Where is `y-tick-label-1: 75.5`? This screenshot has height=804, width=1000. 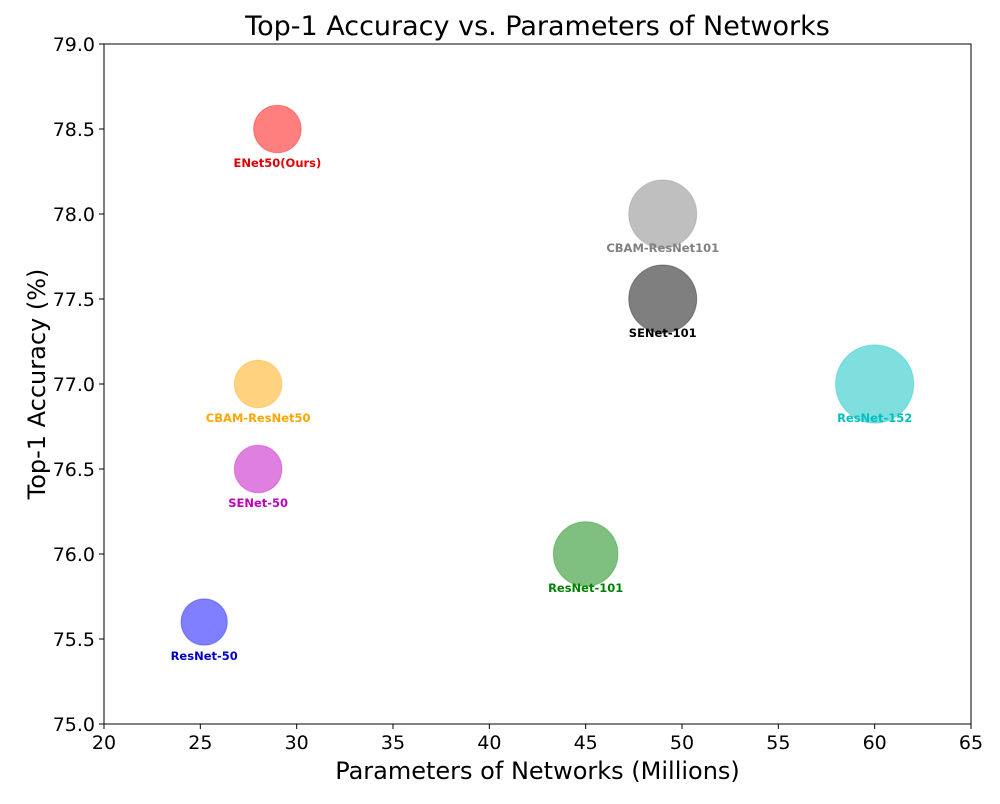
y-tick-label-1: 75.5 is located at coordinates (74, 640).